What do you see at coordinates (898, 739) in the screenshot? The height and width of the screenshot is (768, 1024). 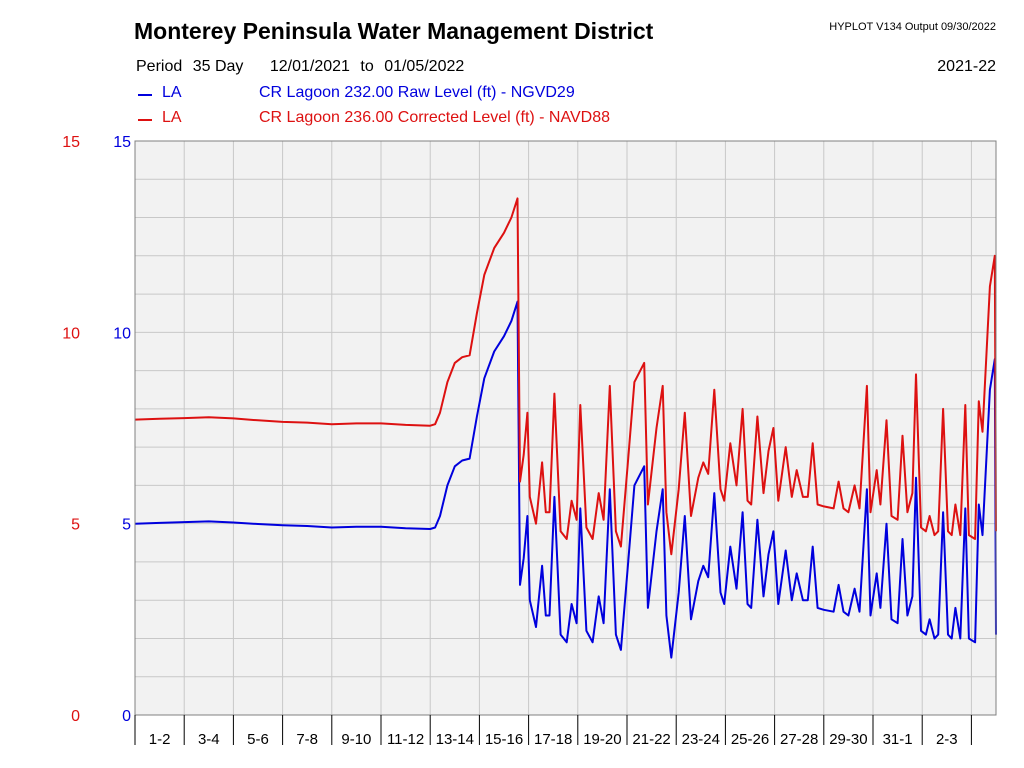 I see `x-tick-label: 31-1` at bounding box center [898, 739].